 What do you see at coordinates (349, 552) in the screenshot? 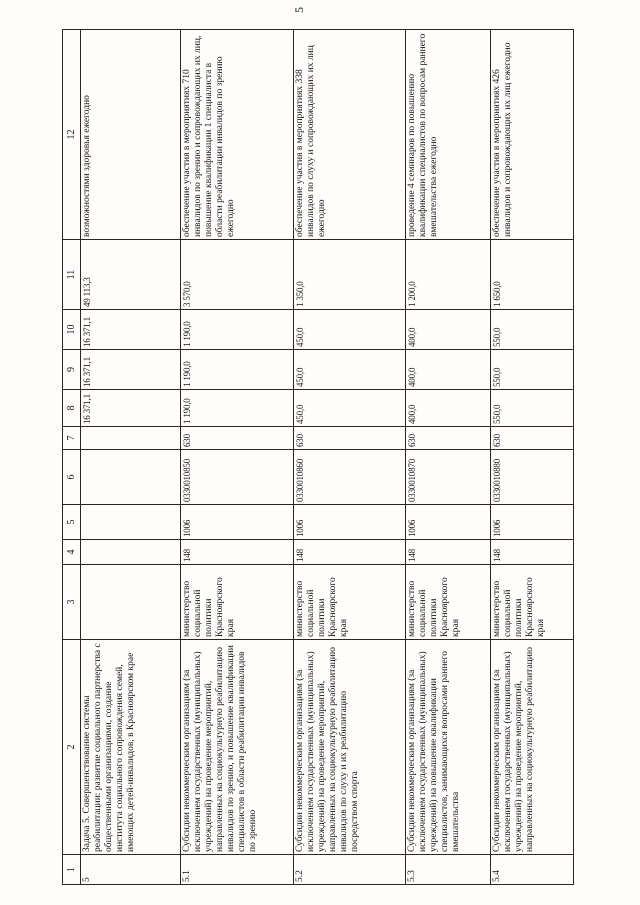
I see `cell-r52-grbs: 148` at bounding box center [349, 552].